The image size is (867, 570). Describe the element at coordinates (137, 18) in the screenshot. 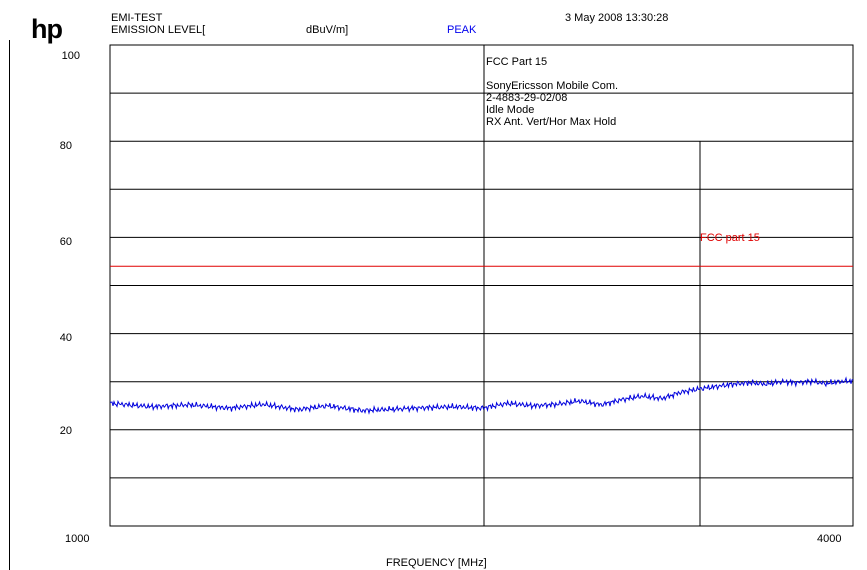

I see `test-name: EMI-TEST` at that location.